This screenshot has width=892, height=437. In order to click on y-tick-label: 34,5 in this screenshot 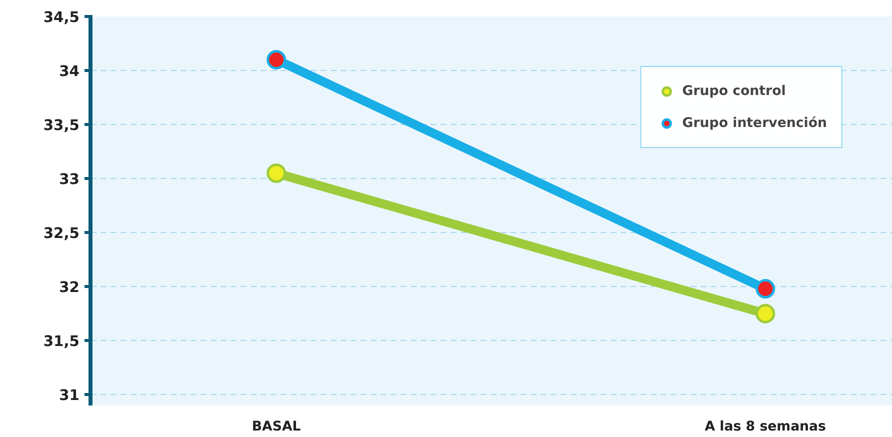, I will do `click(61, 17)`.